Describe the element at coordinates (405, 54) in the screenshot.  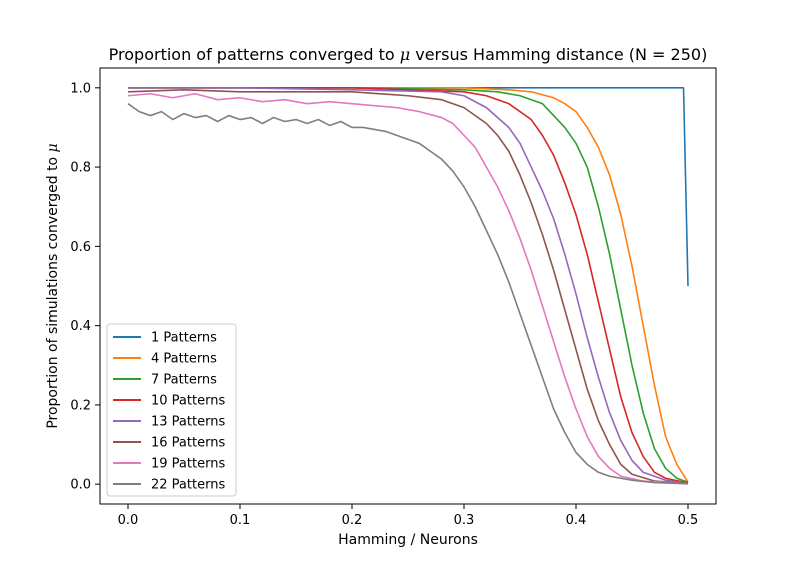
I see `chart-title-mu: μ` at that location.